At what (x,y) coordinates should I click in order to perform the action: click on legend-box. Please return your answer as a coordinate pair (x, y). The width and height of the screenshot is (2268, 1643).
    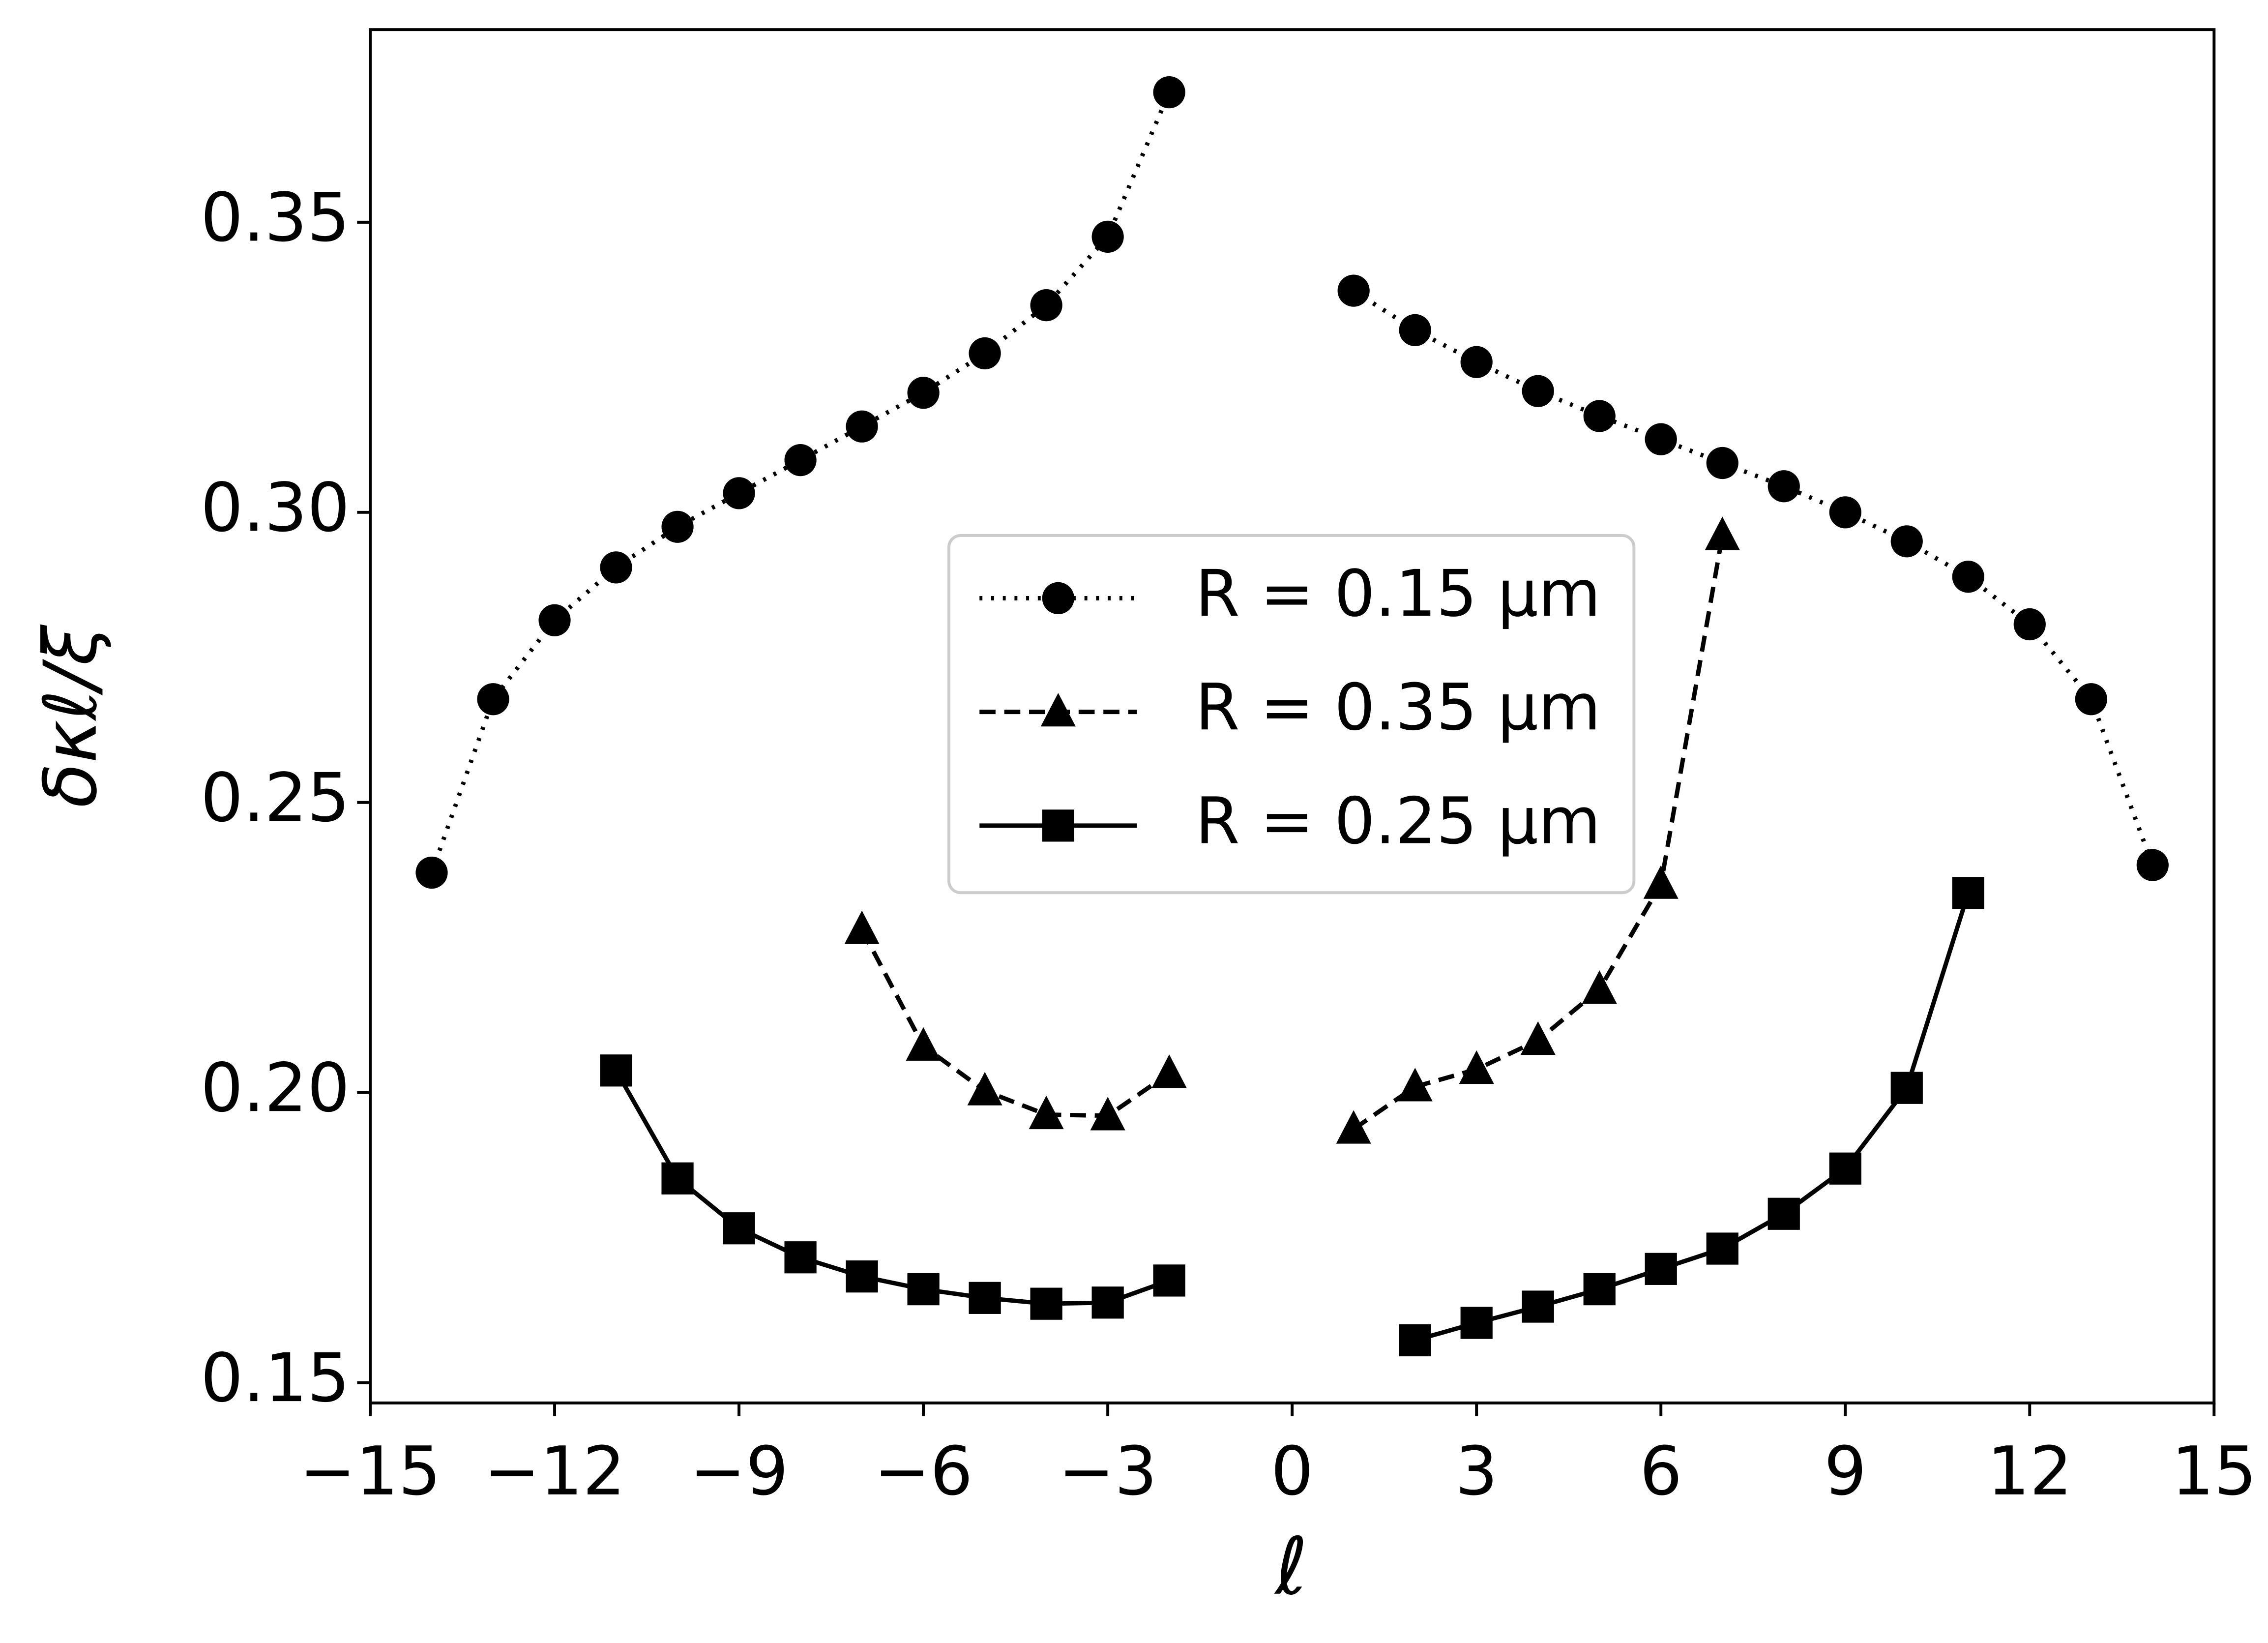
    Looking at the image, I should click on (1291, 714).